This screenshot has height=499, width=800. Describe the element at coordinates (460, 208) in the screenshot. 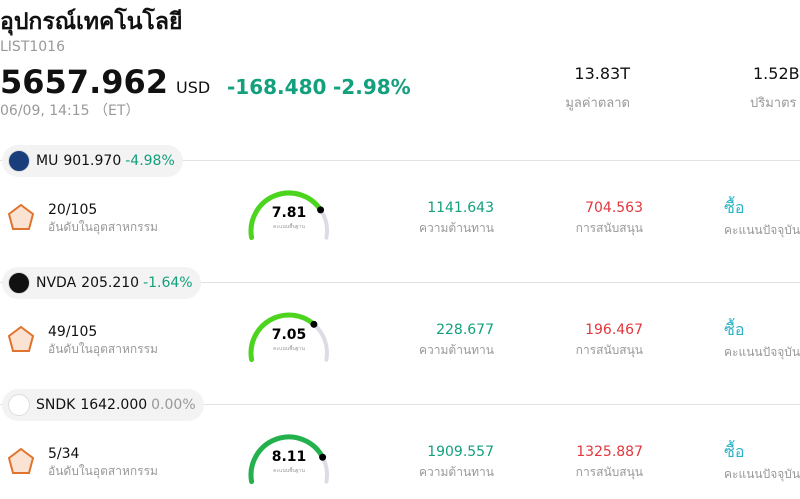

I see `resistance: 1141.643` at that location.